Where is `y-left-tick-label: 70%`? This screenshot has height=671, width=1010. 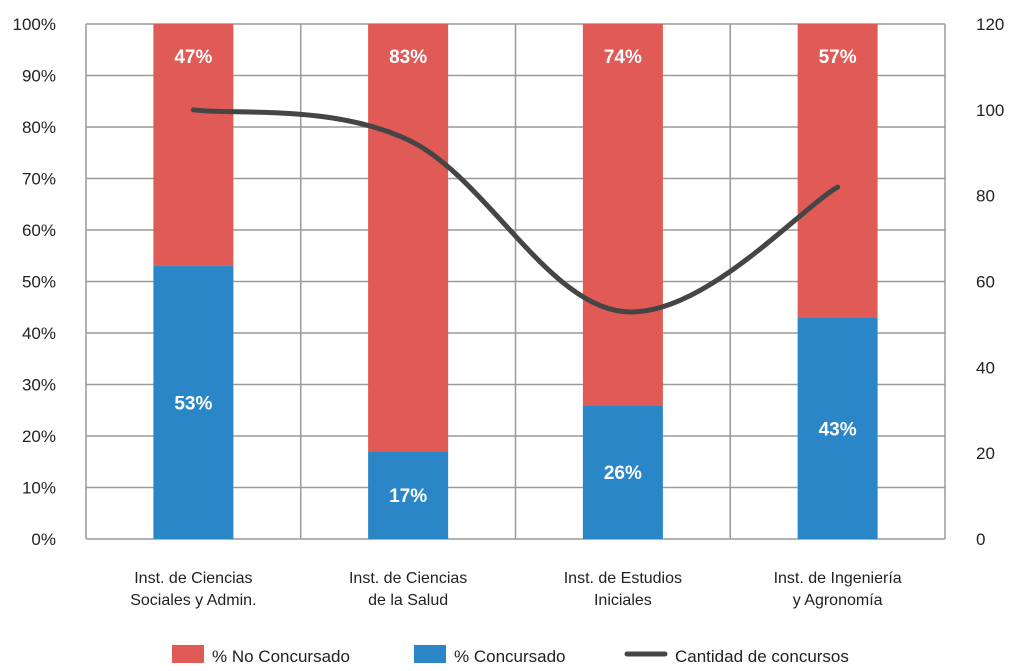 y-left-tick-label: 70% is located at coordinates (39, 179).